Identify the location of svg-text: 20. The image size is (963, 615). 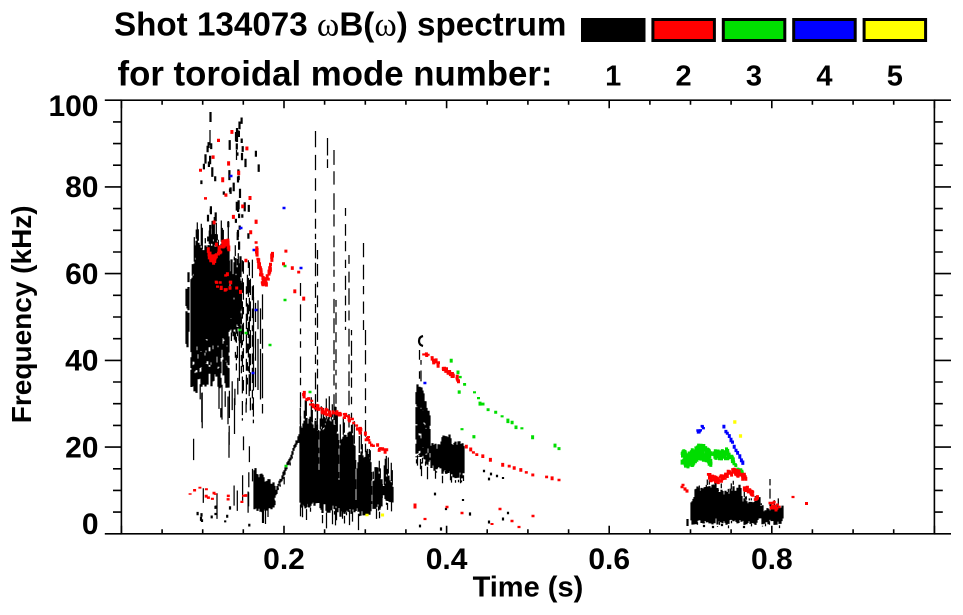
(81, 447).